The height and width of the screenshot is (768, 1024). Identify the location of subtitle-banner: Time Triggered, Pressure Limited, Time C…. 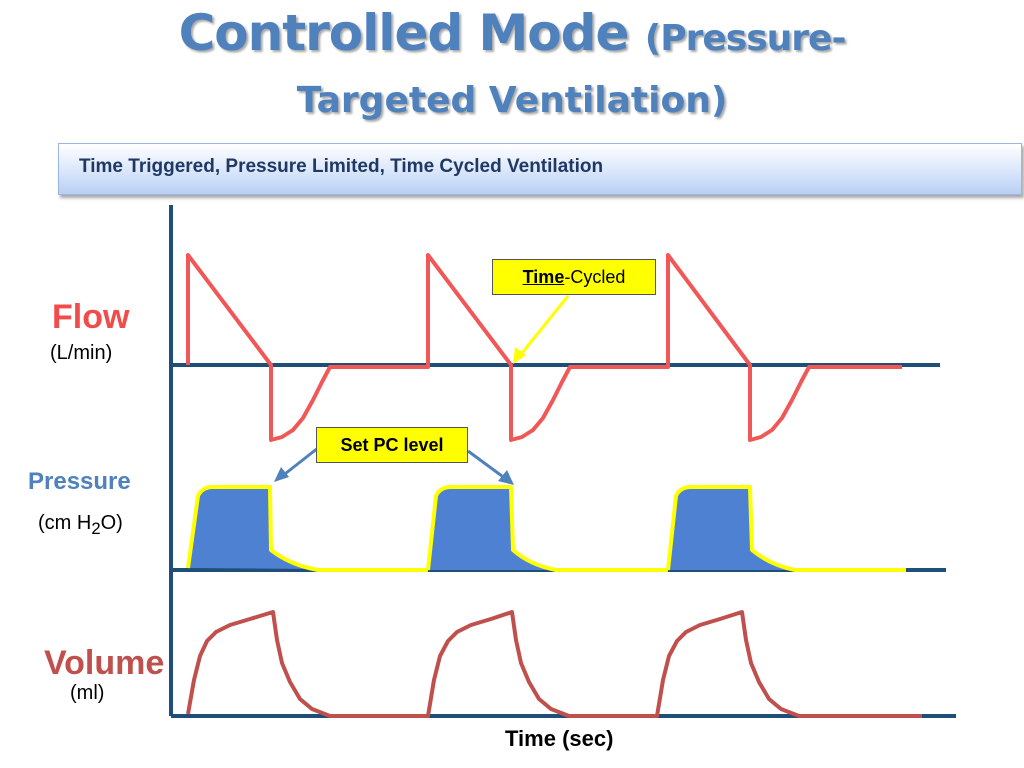
(540, 169).